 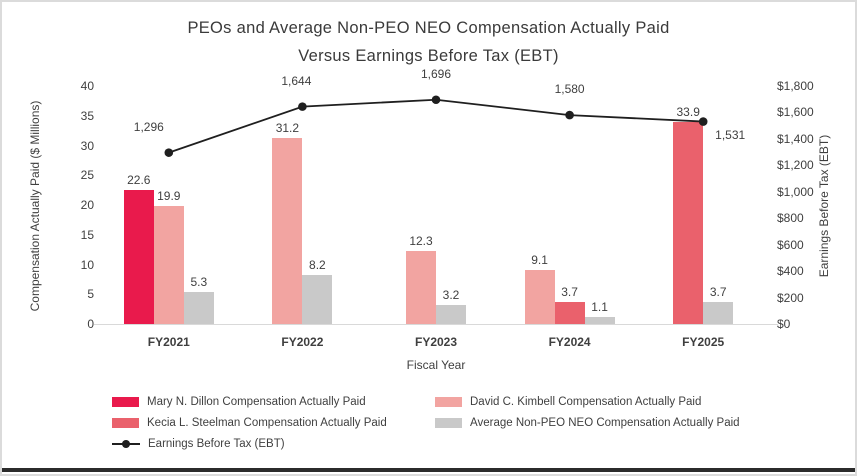 What do you see at coordinates (139, 179) in the screenshot?
I see `bar-value-label: 22.6` at bounding box center [139, 179].